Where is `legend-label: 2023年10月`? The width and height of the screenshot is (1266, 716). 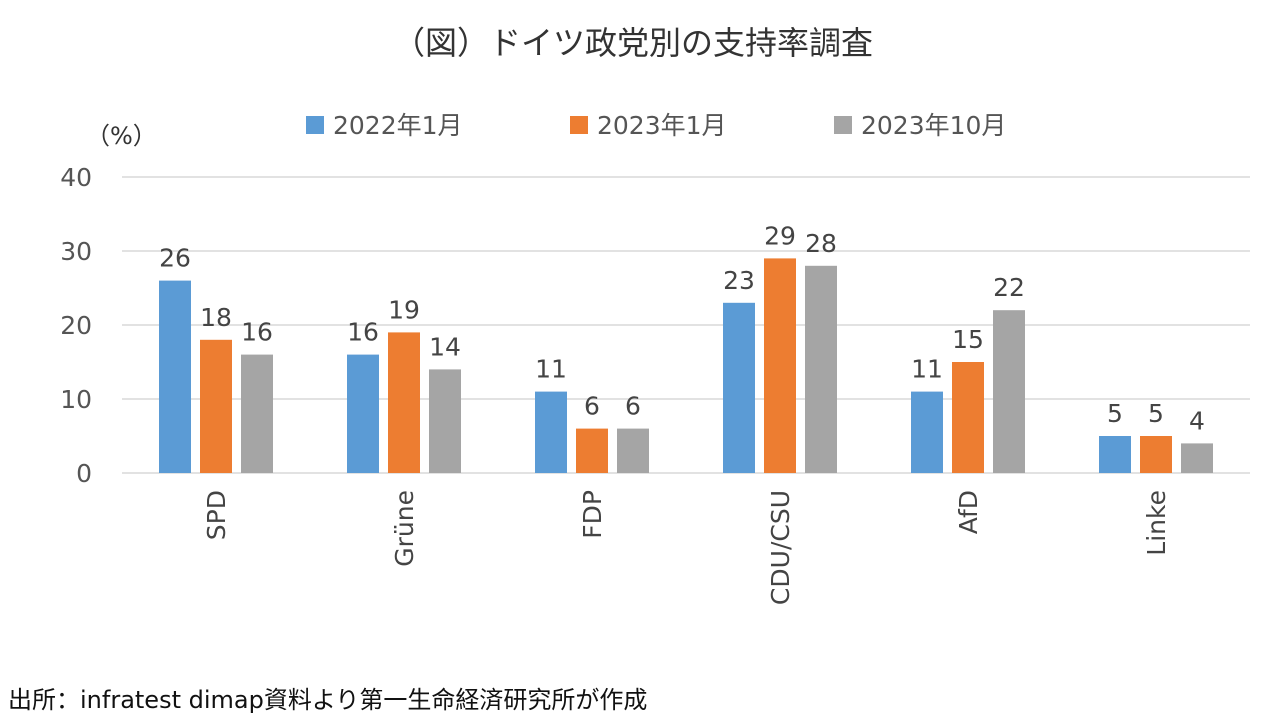
legend-label: 2023年10月 is located at coordinates (933, 125).